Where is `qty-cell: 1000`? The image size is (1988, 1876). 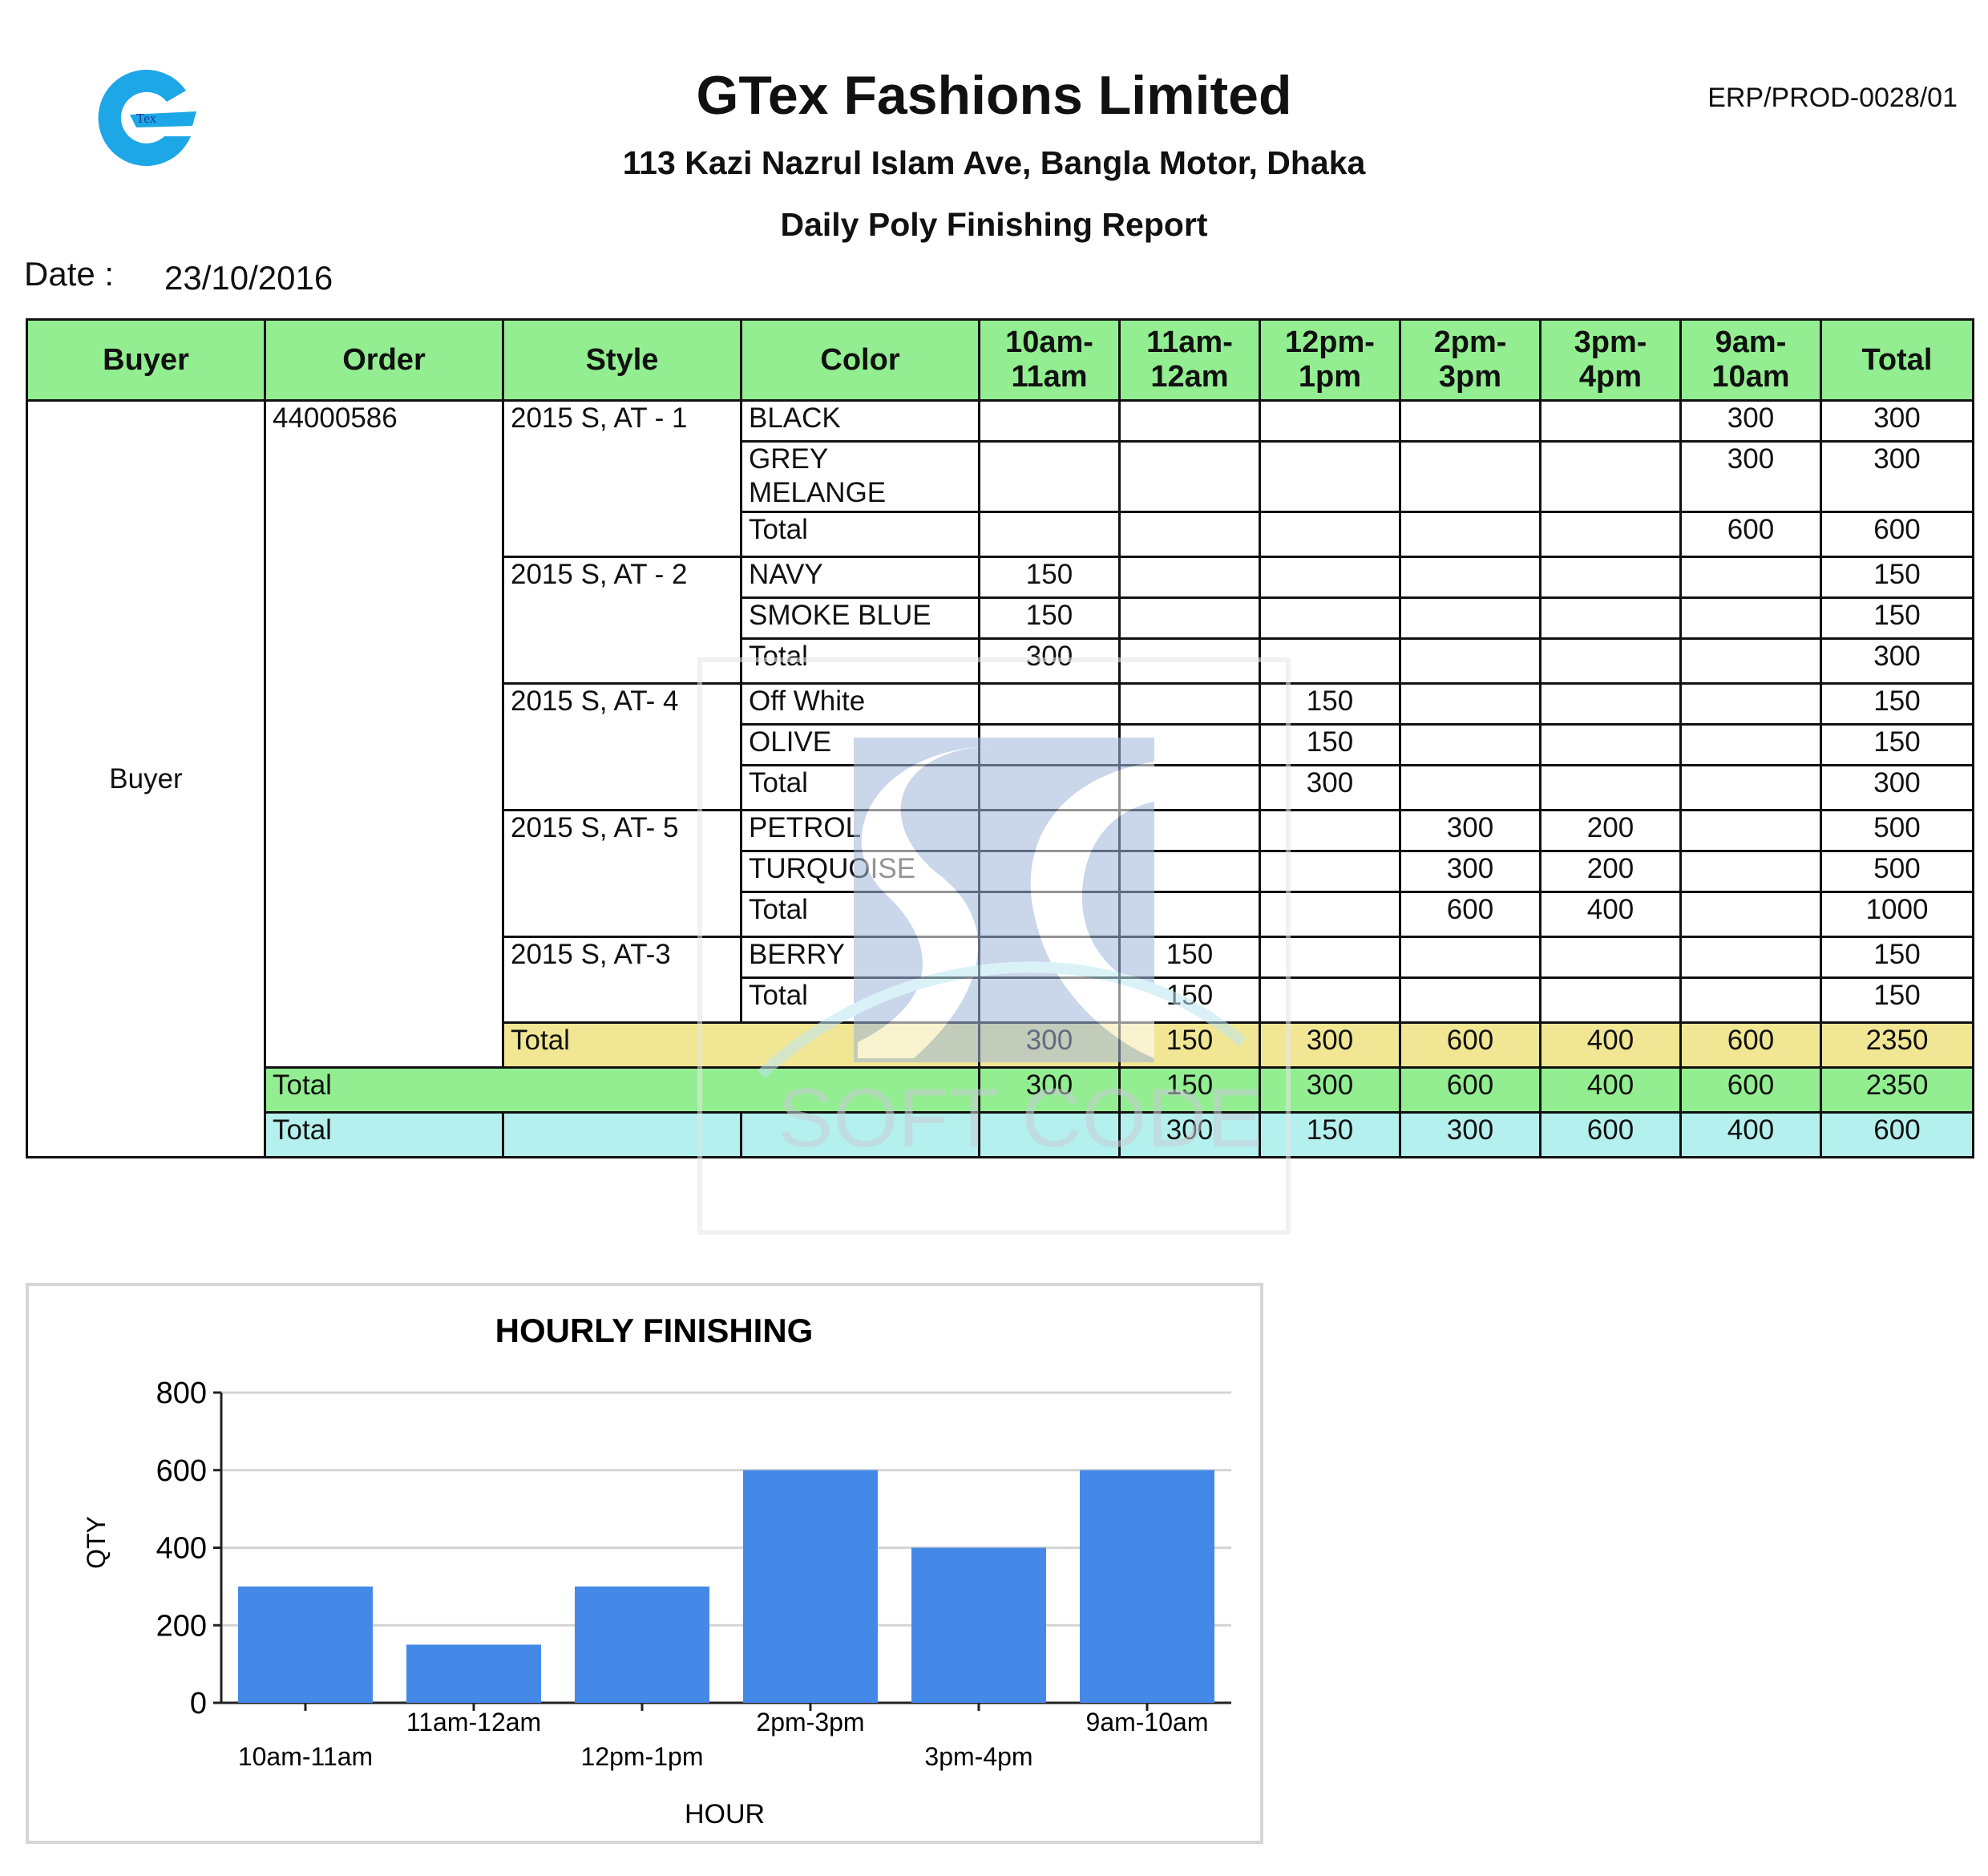 qty-cell: 1000 is located at coordinates (1897, 914).